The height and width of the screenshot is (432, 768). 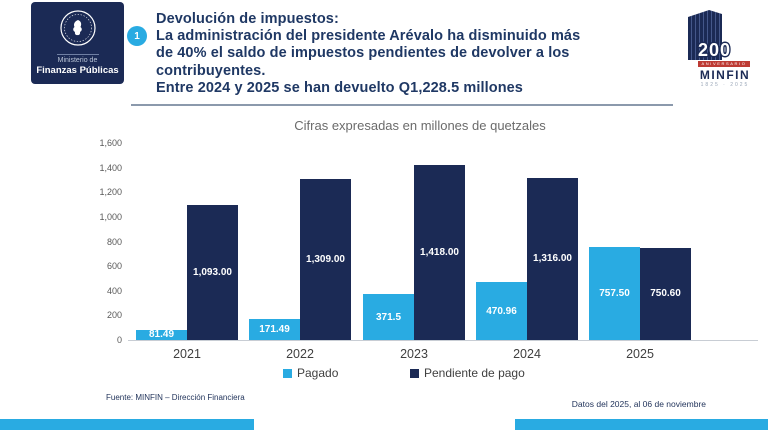 I want to click on y-axis: 0 200 400 600 800 1,000 1,200 1,400 1,600, so click(x=95, y=241).